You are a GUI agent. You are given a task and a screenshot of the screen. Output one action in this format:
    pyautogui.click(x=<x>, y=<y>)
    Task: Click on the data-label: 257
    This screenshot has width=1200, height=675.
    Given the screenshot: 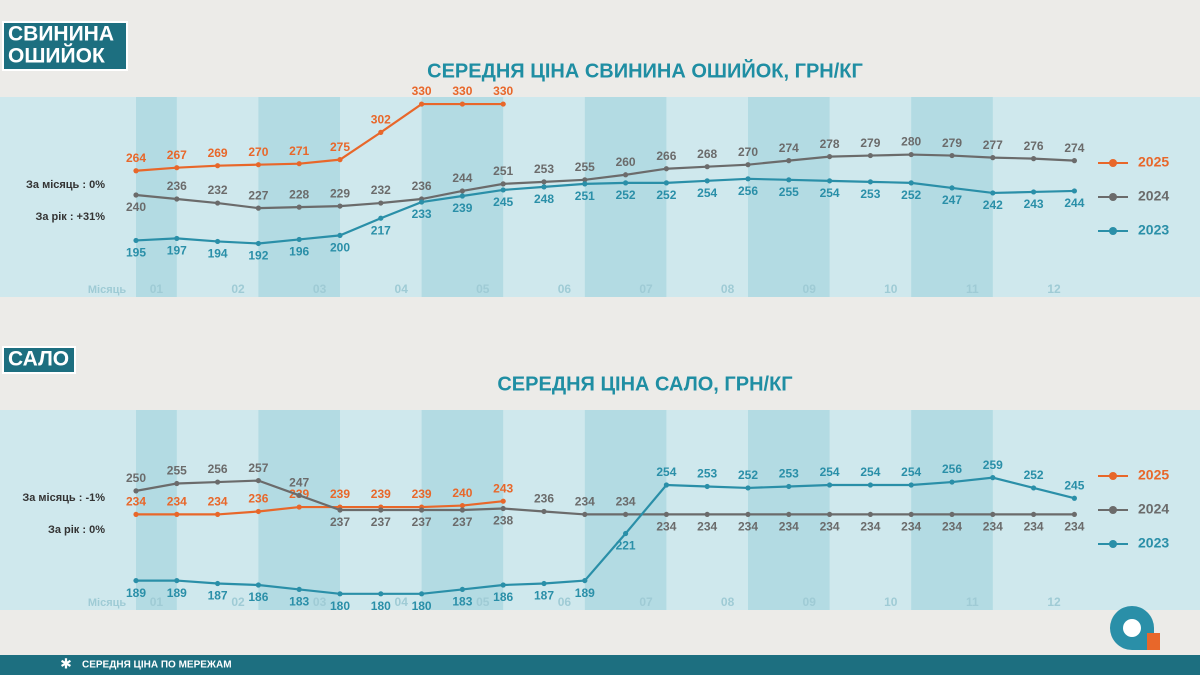 What is the action you would take?
    pyautogui.click(x=258, y=468)
    